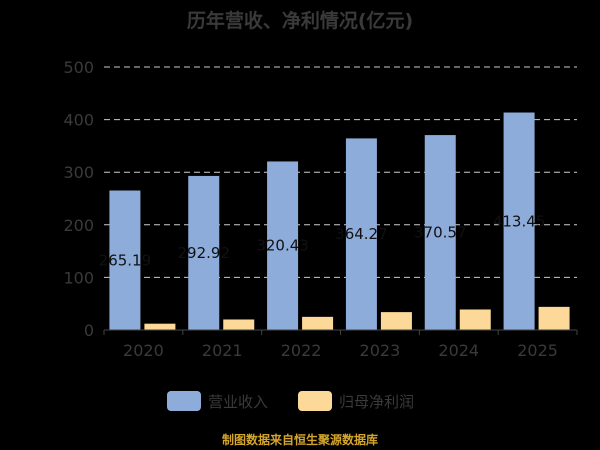  I want to click on x-tick-label: 2021, so click(222, 350).